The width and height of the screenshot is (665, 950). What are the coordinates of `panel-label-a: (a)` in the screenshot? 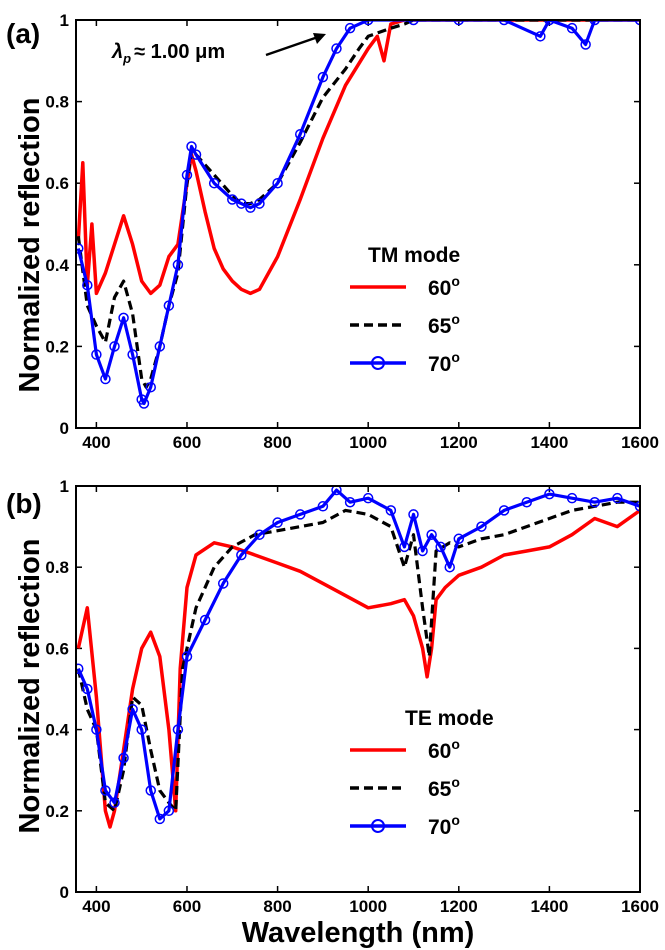 It's located at (23, 33).